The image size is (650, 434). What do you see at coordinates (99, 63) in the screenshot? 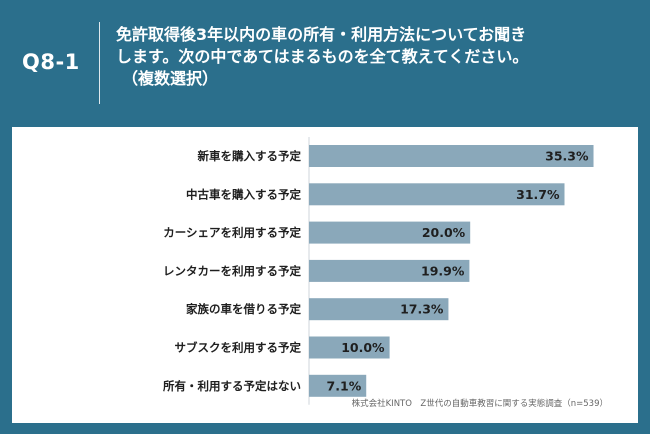
I see `header-divider` at bounding box center [99, 63].